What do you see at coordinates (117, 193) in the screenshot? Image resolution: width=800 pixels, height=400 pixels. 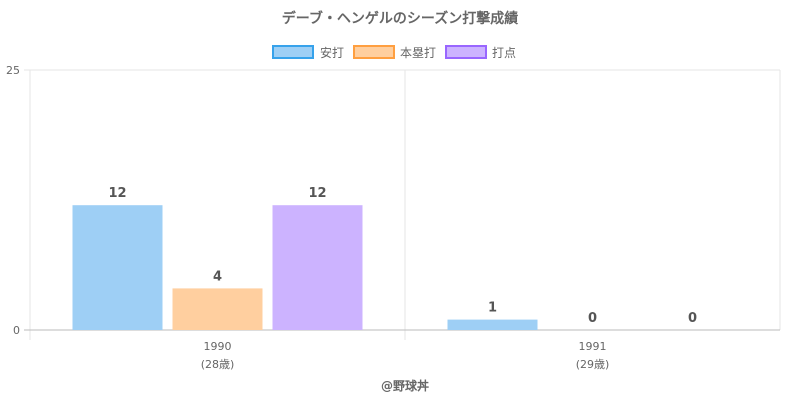 I see `data-label-1990-series-1: 12` at bounding box center [117, 193].